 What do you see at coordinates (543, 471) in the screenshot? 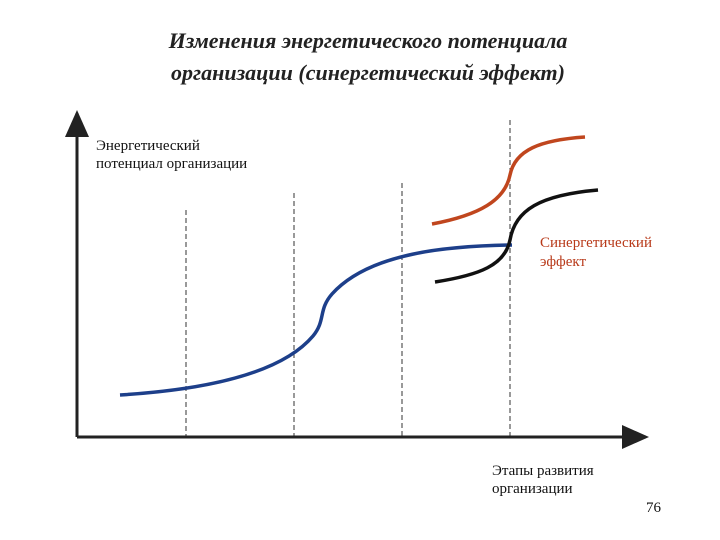
I see `x-axis-label: Этапы развития` at bounding box center [543, 471].